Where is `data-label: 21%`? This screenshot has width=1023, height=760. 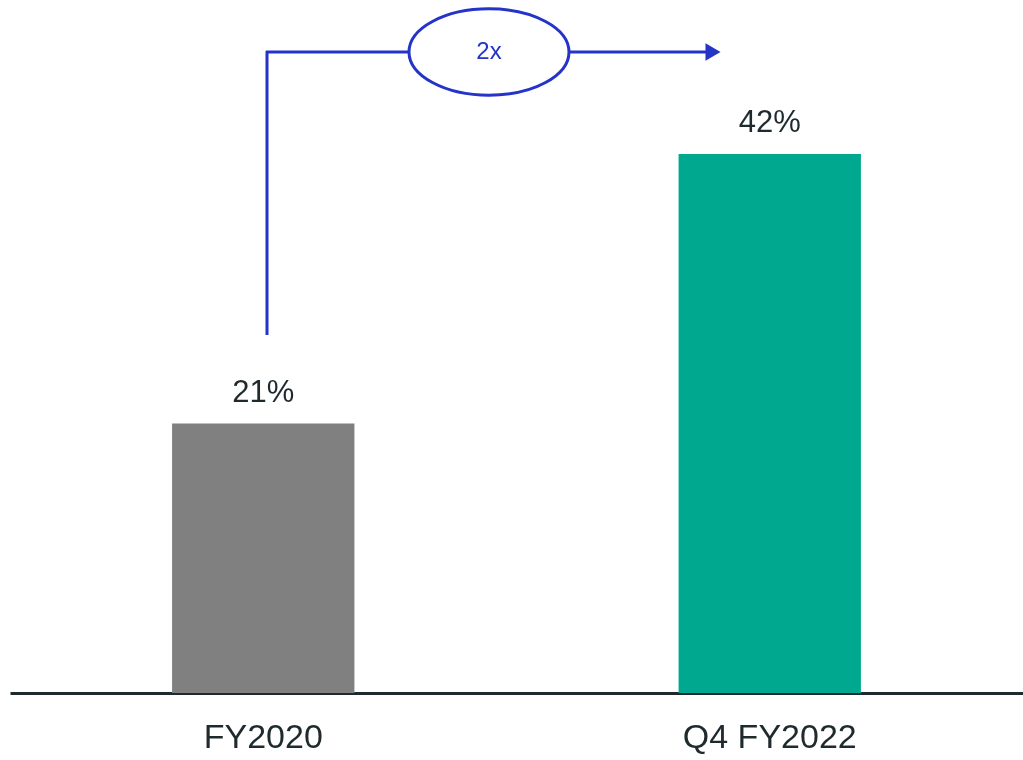 data-label: 21% is located at coordinates (263, 391).